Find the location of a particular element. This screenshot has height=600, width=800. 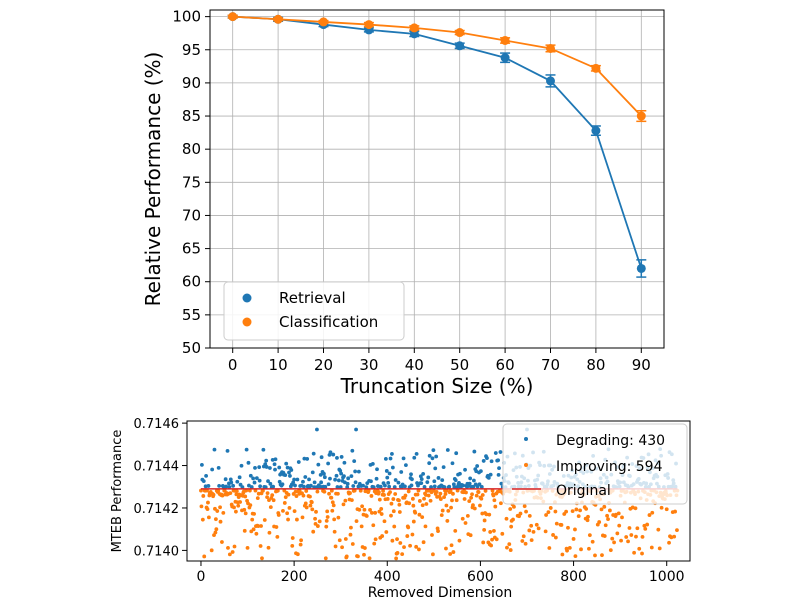

series-line-classification is located at coordinates (437, 66).